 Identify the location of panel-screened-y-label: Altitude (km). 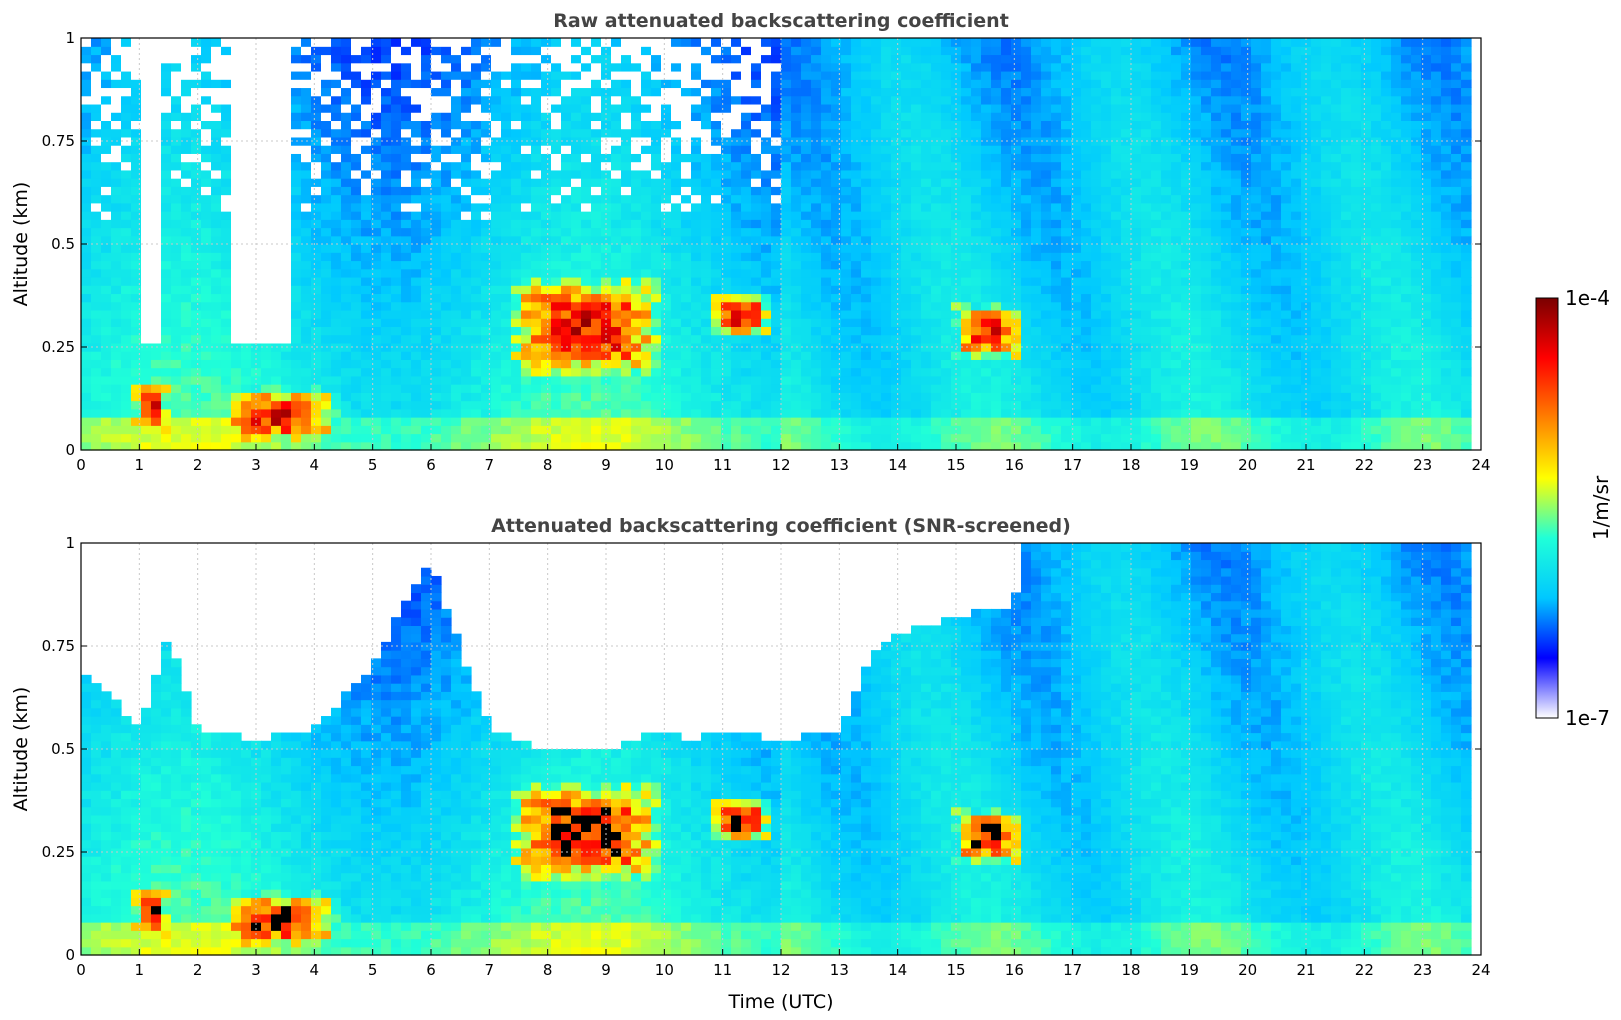
(21, 749).